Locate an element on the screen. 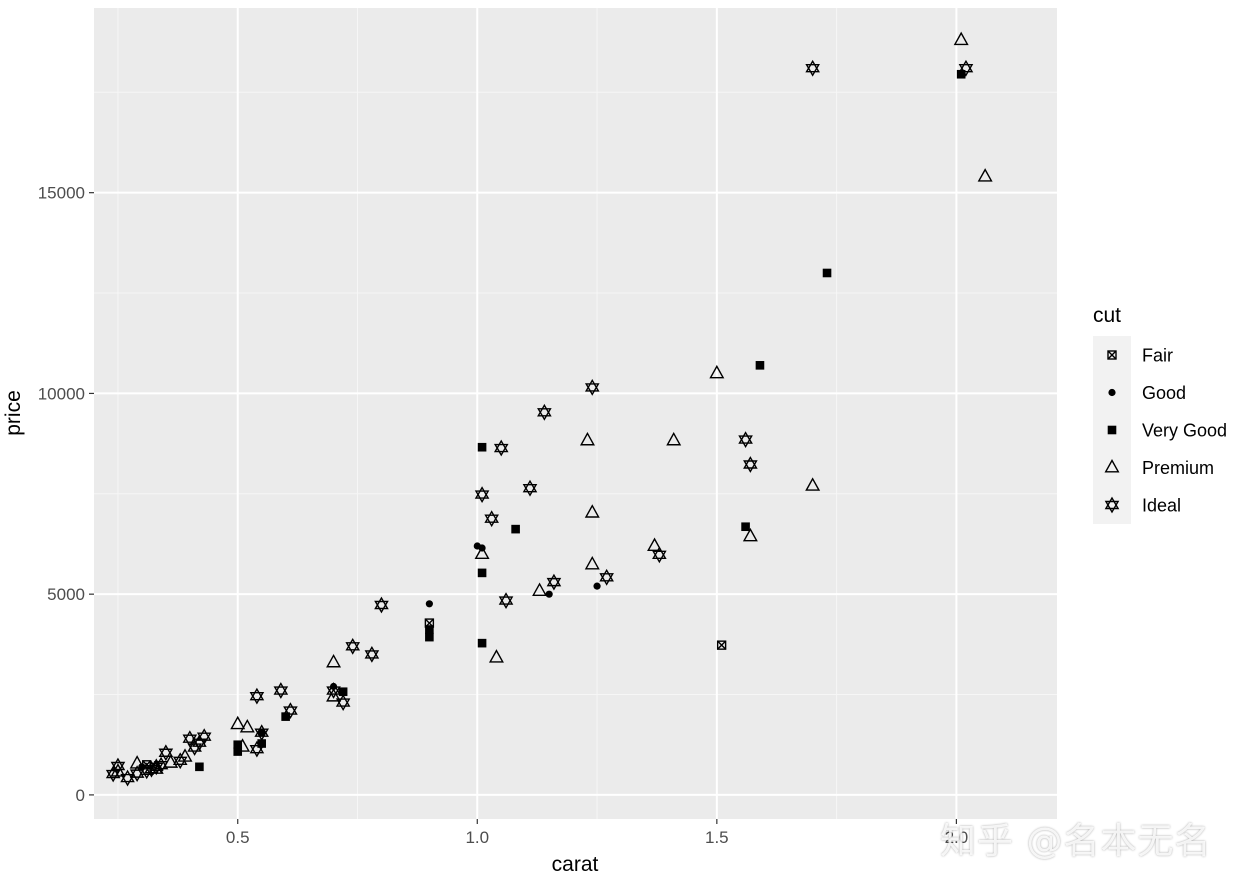 Image resolution: width=1240 pixels, height=885 pixels. y-tick-label: 0 is located at coordinates (80, 795).